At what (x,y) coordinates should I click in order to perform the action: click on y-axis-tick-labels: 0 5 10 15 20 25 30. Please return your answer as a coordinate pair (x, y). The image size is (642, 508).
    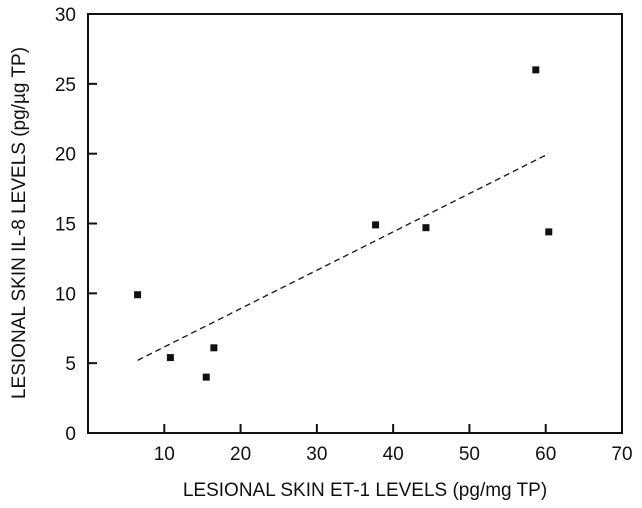
    Looking at the image, I should click on (65, 225).